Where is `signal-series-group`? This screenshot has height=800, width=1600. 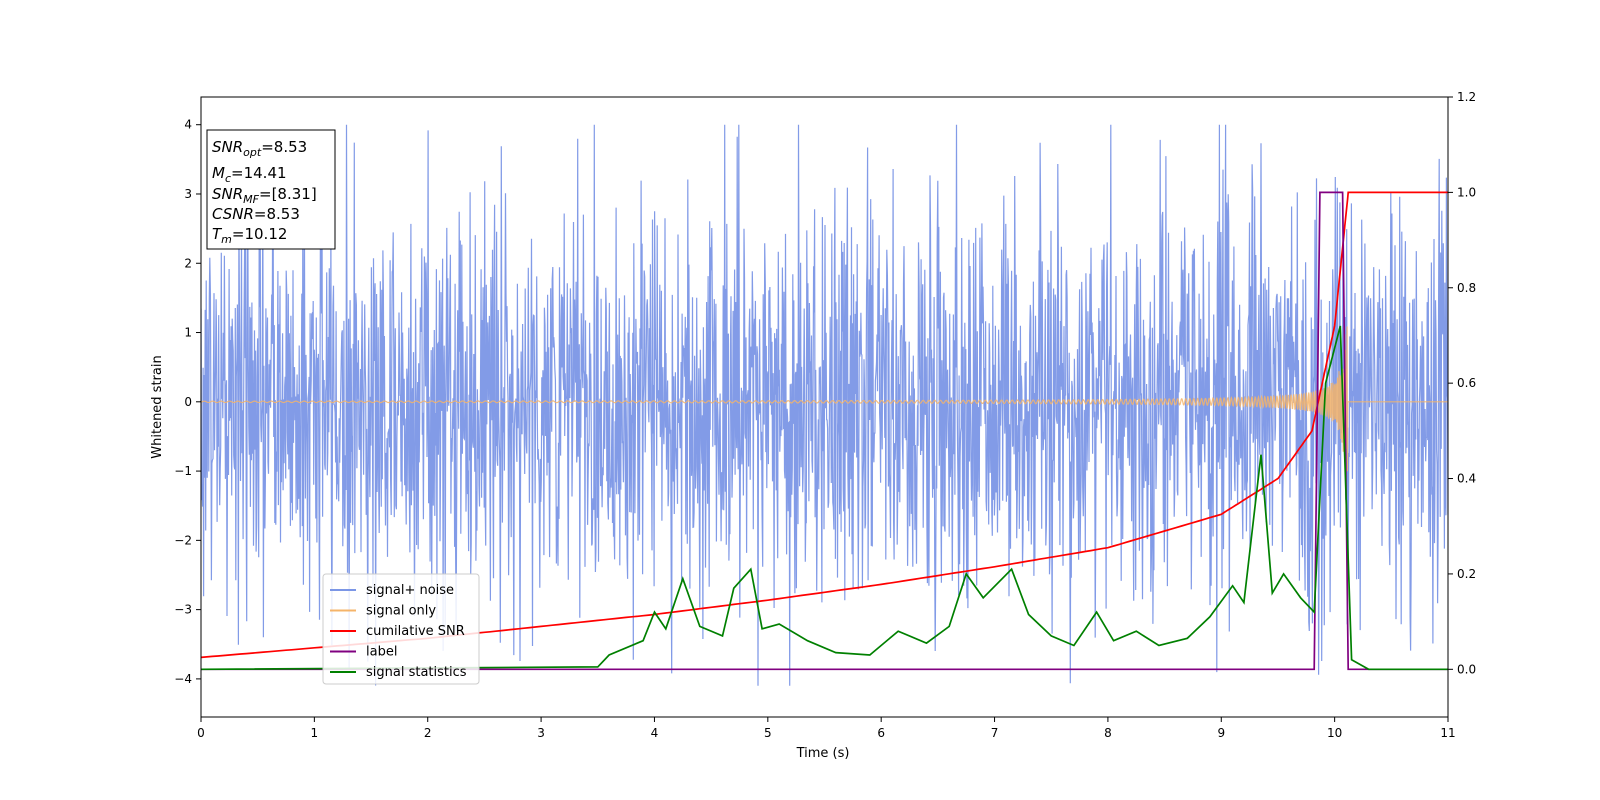
signal-series-group is located at coordinates (824, 399).